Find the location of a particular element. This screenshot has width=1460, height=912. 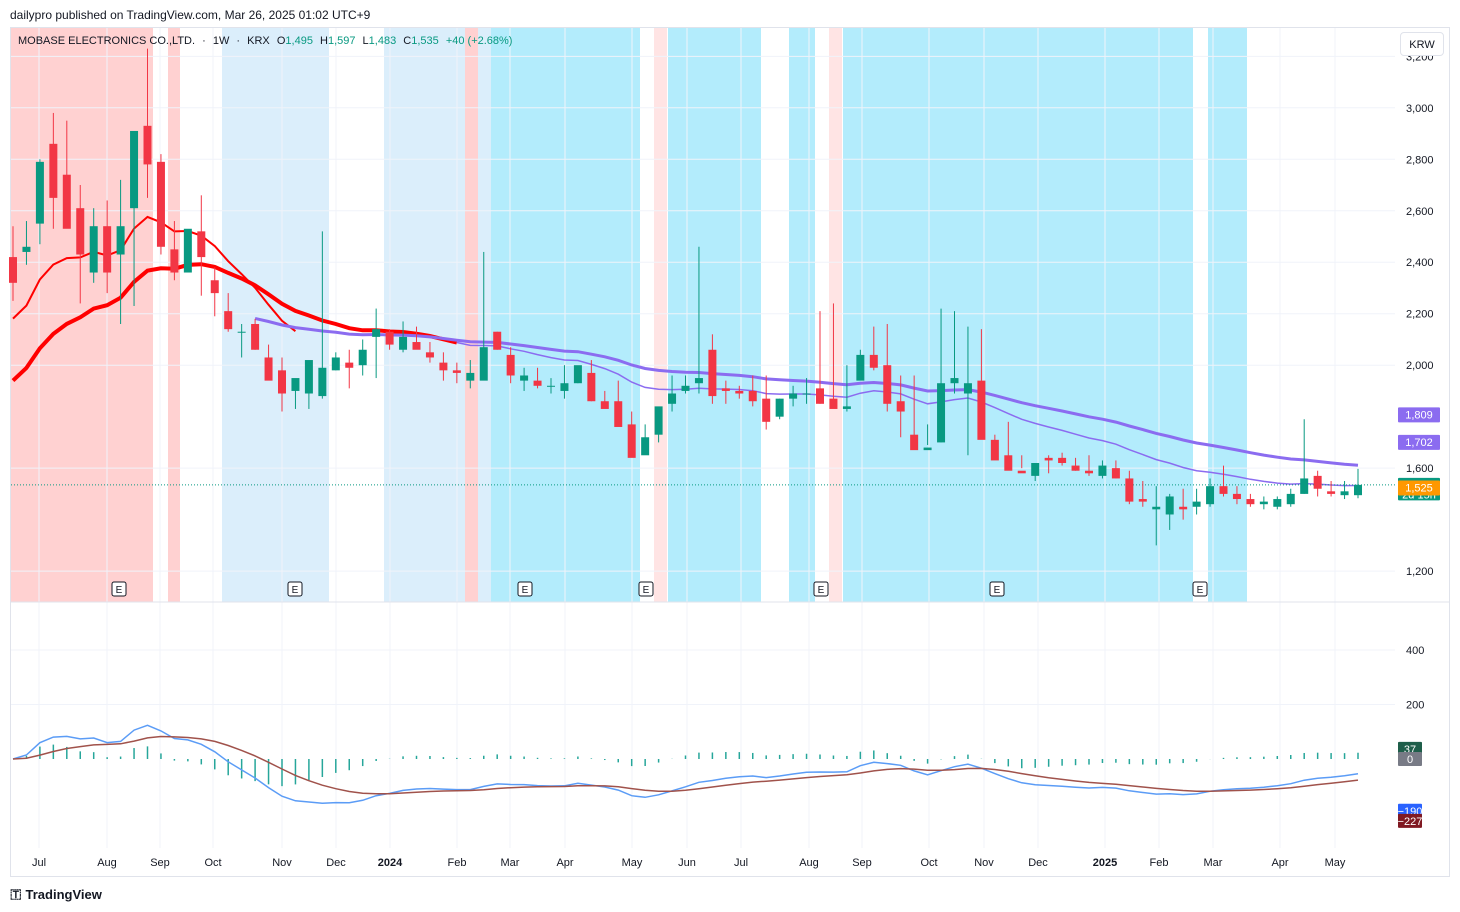

brand-name: TradingView is located at coordinates (63, 894).